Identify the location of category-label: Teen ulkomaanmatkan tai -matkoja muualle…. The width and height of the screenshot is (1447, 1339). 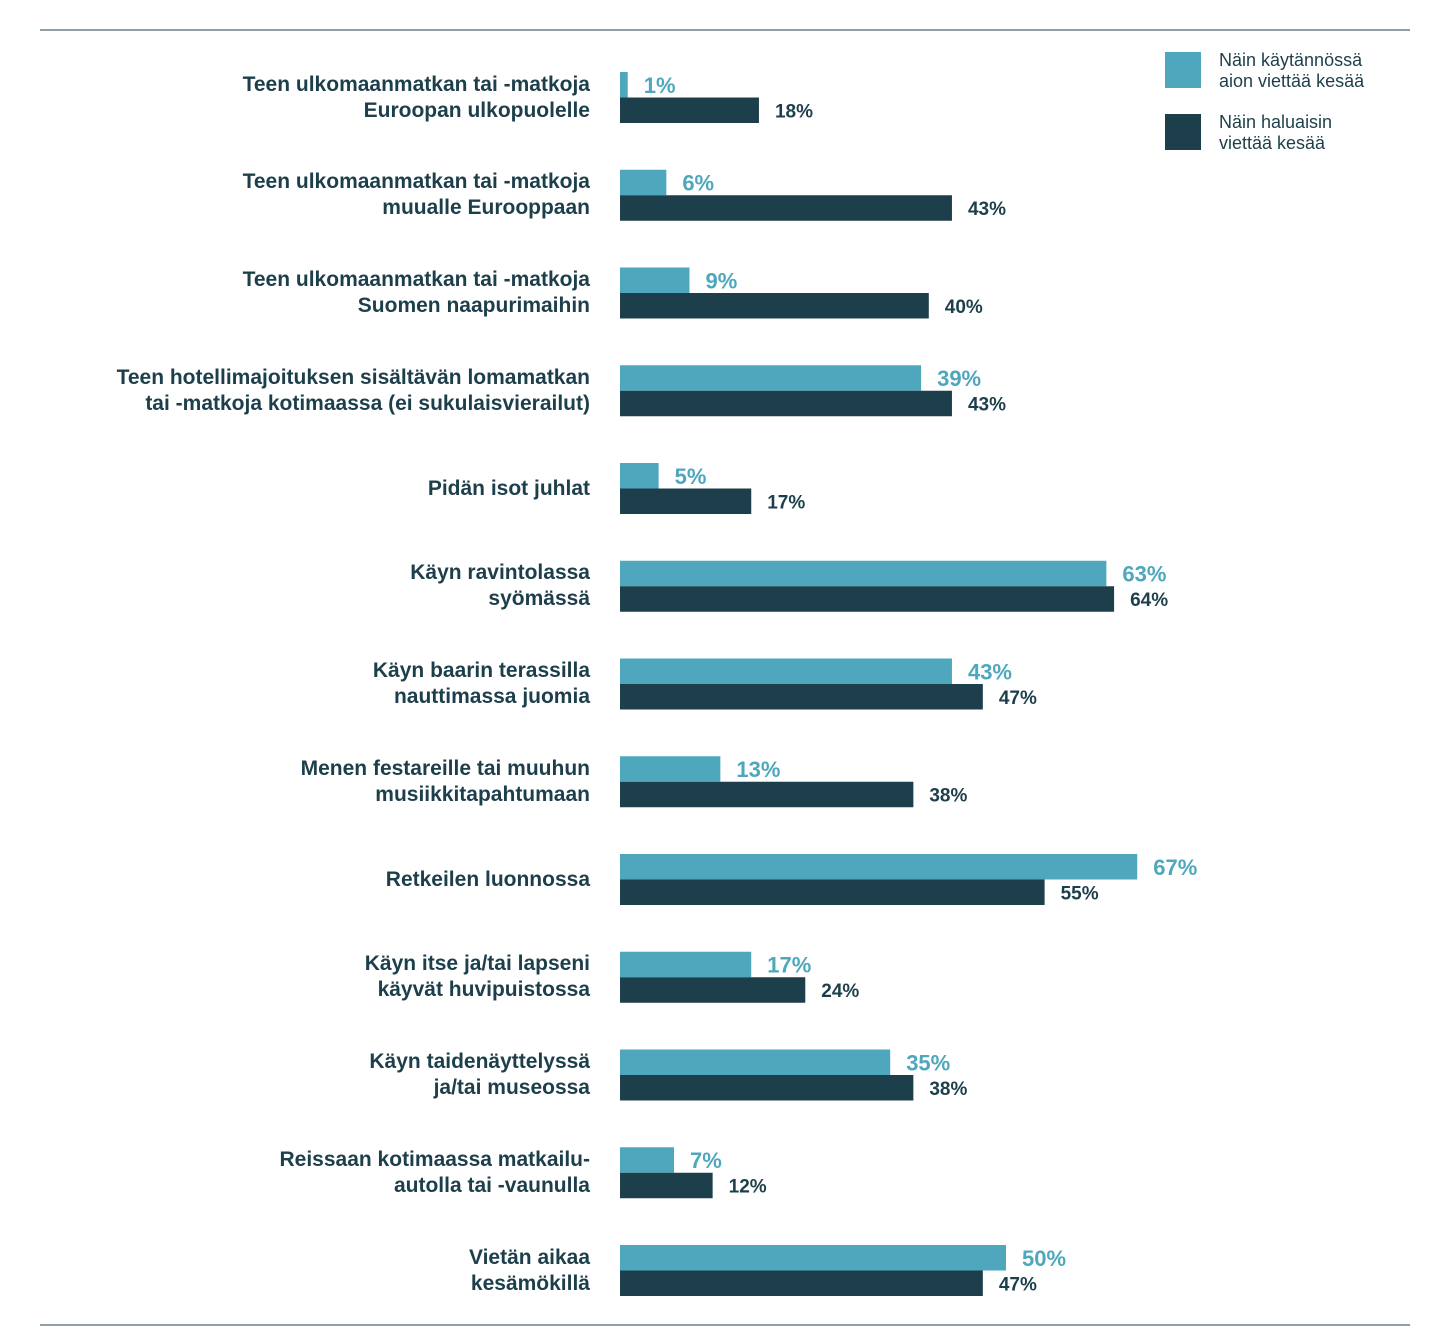
(416, 195).